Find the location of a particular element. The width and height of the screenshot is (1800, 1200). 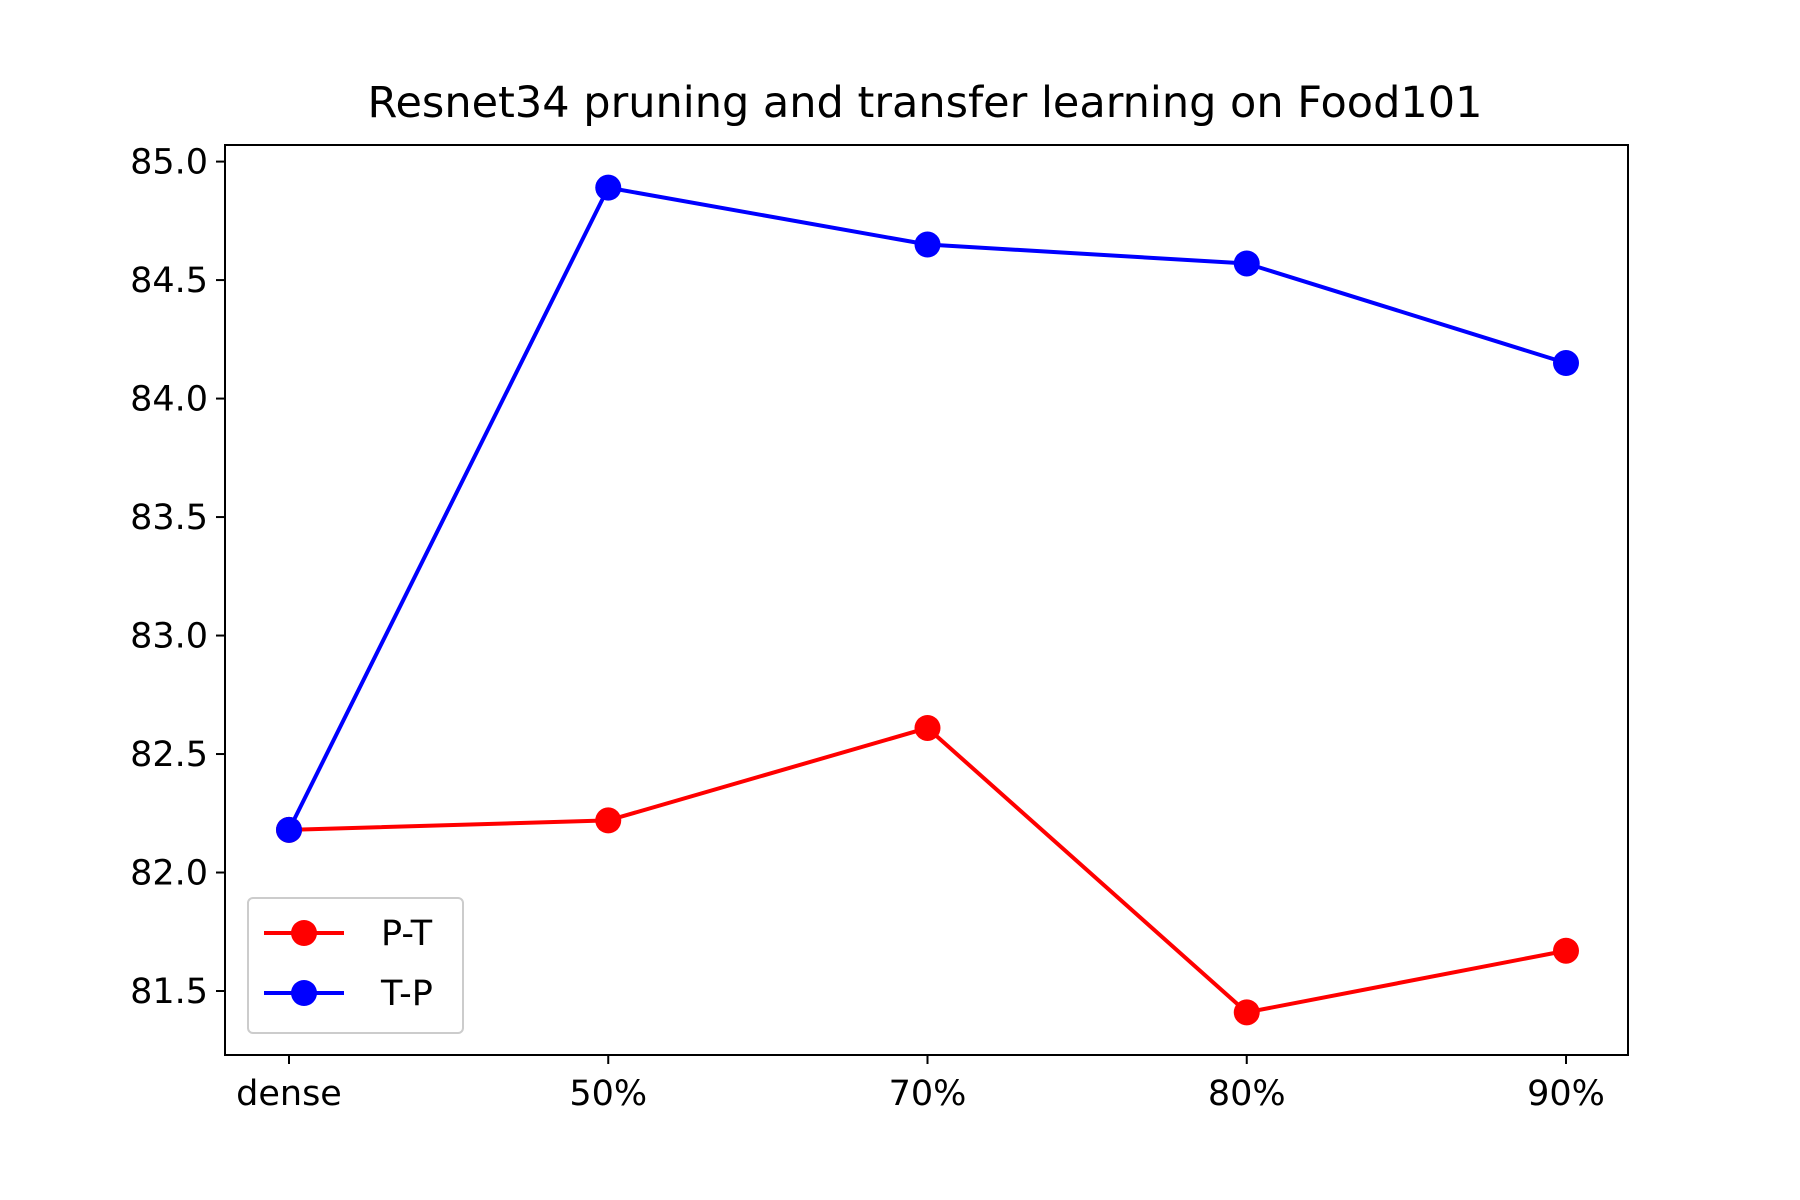

y-tick-label: 82.5 is located at coordinates (169, 755).